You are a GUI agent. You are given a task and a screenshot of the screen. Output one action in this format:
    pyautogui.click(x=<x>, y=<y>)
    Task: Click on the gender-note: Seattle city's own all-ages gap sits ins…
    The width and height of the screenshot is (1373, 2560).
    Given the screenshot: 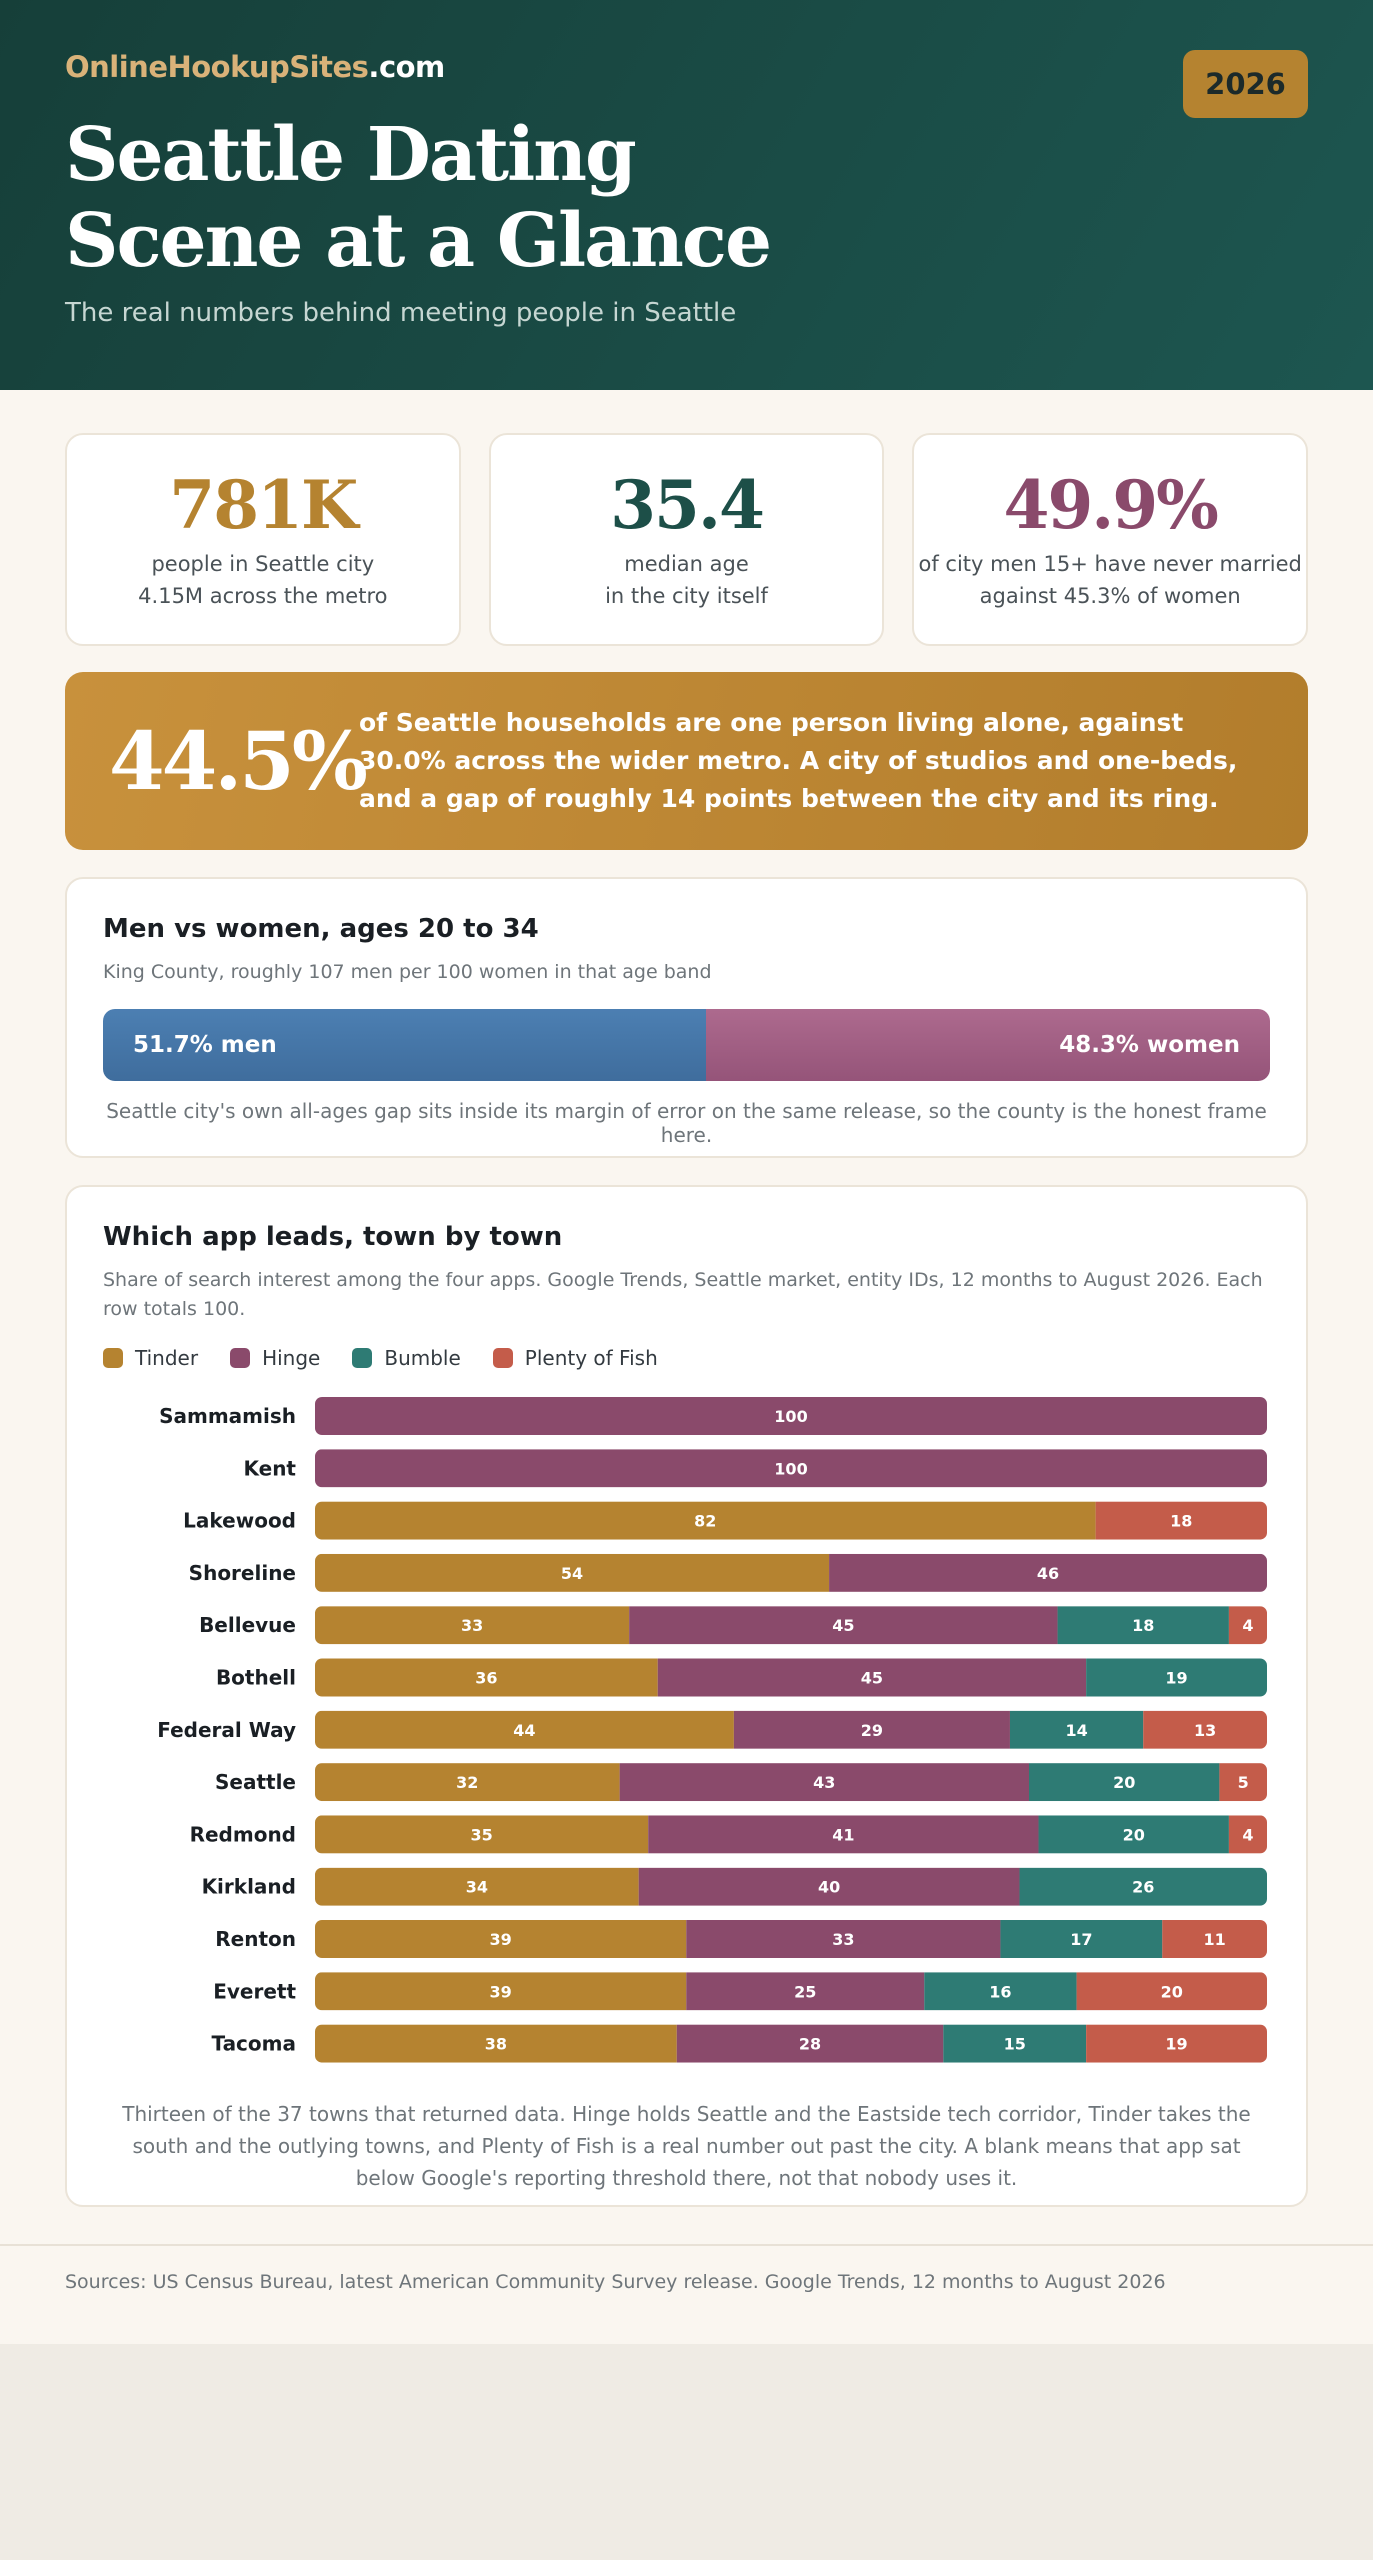 What is the action you would take?
    pyautogui.click(x=686, y=1123)
    